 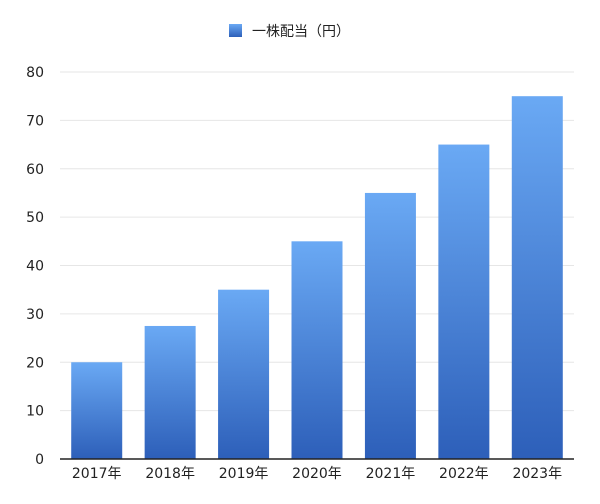 I want to click on x-tick-label: 2021年, so click(x=391, y=474).